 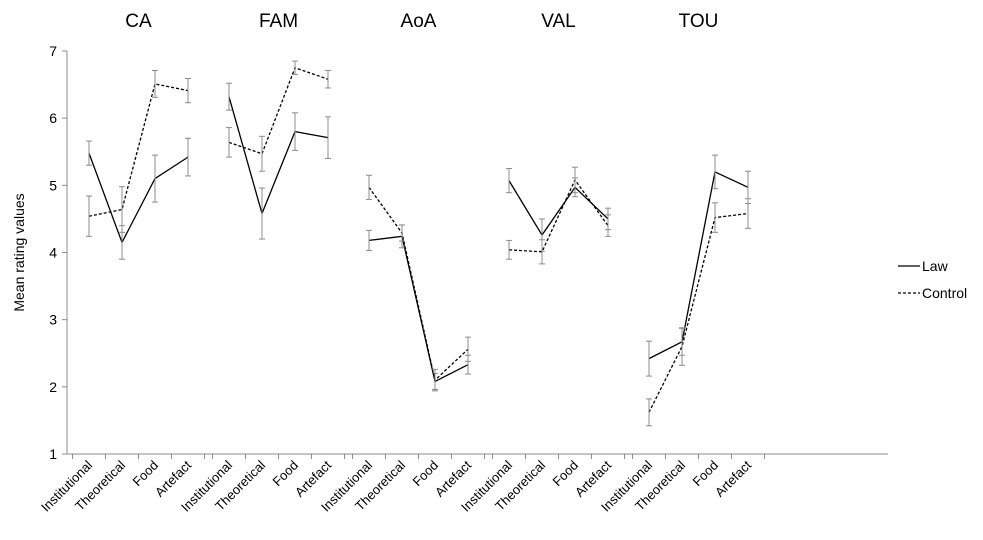 What do you see at coordinates (419, 21) in the screenshot?
I see `panel-title-aoa: AoA` at bounding box center [419, 21].